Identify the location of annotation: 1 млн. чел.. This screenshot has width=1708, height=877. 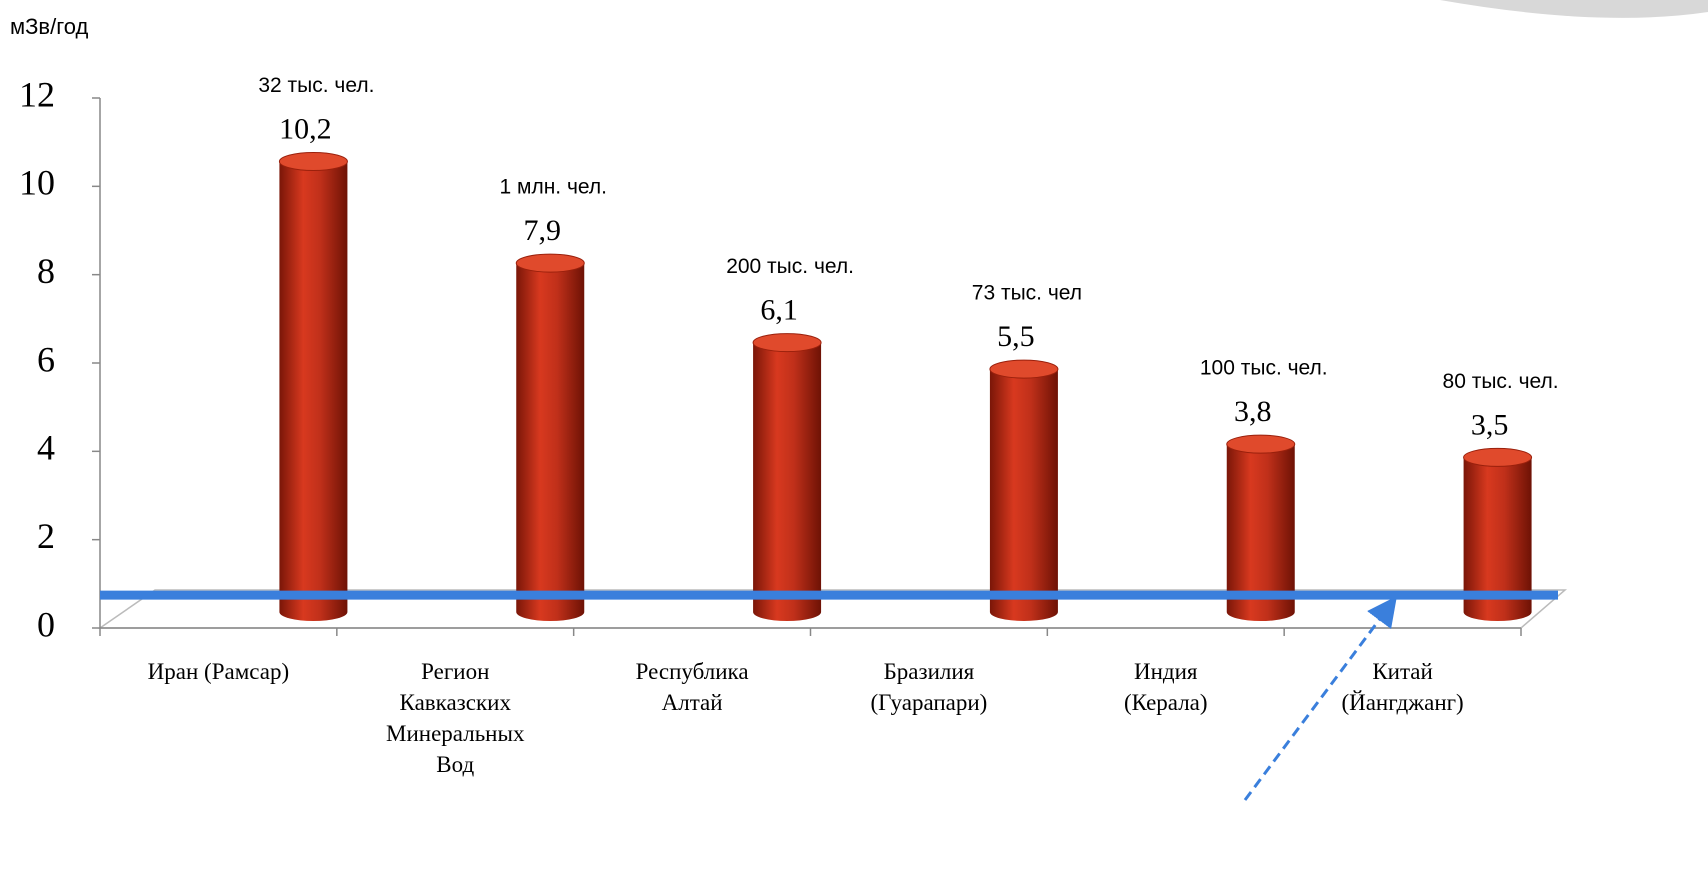
(553, 187).